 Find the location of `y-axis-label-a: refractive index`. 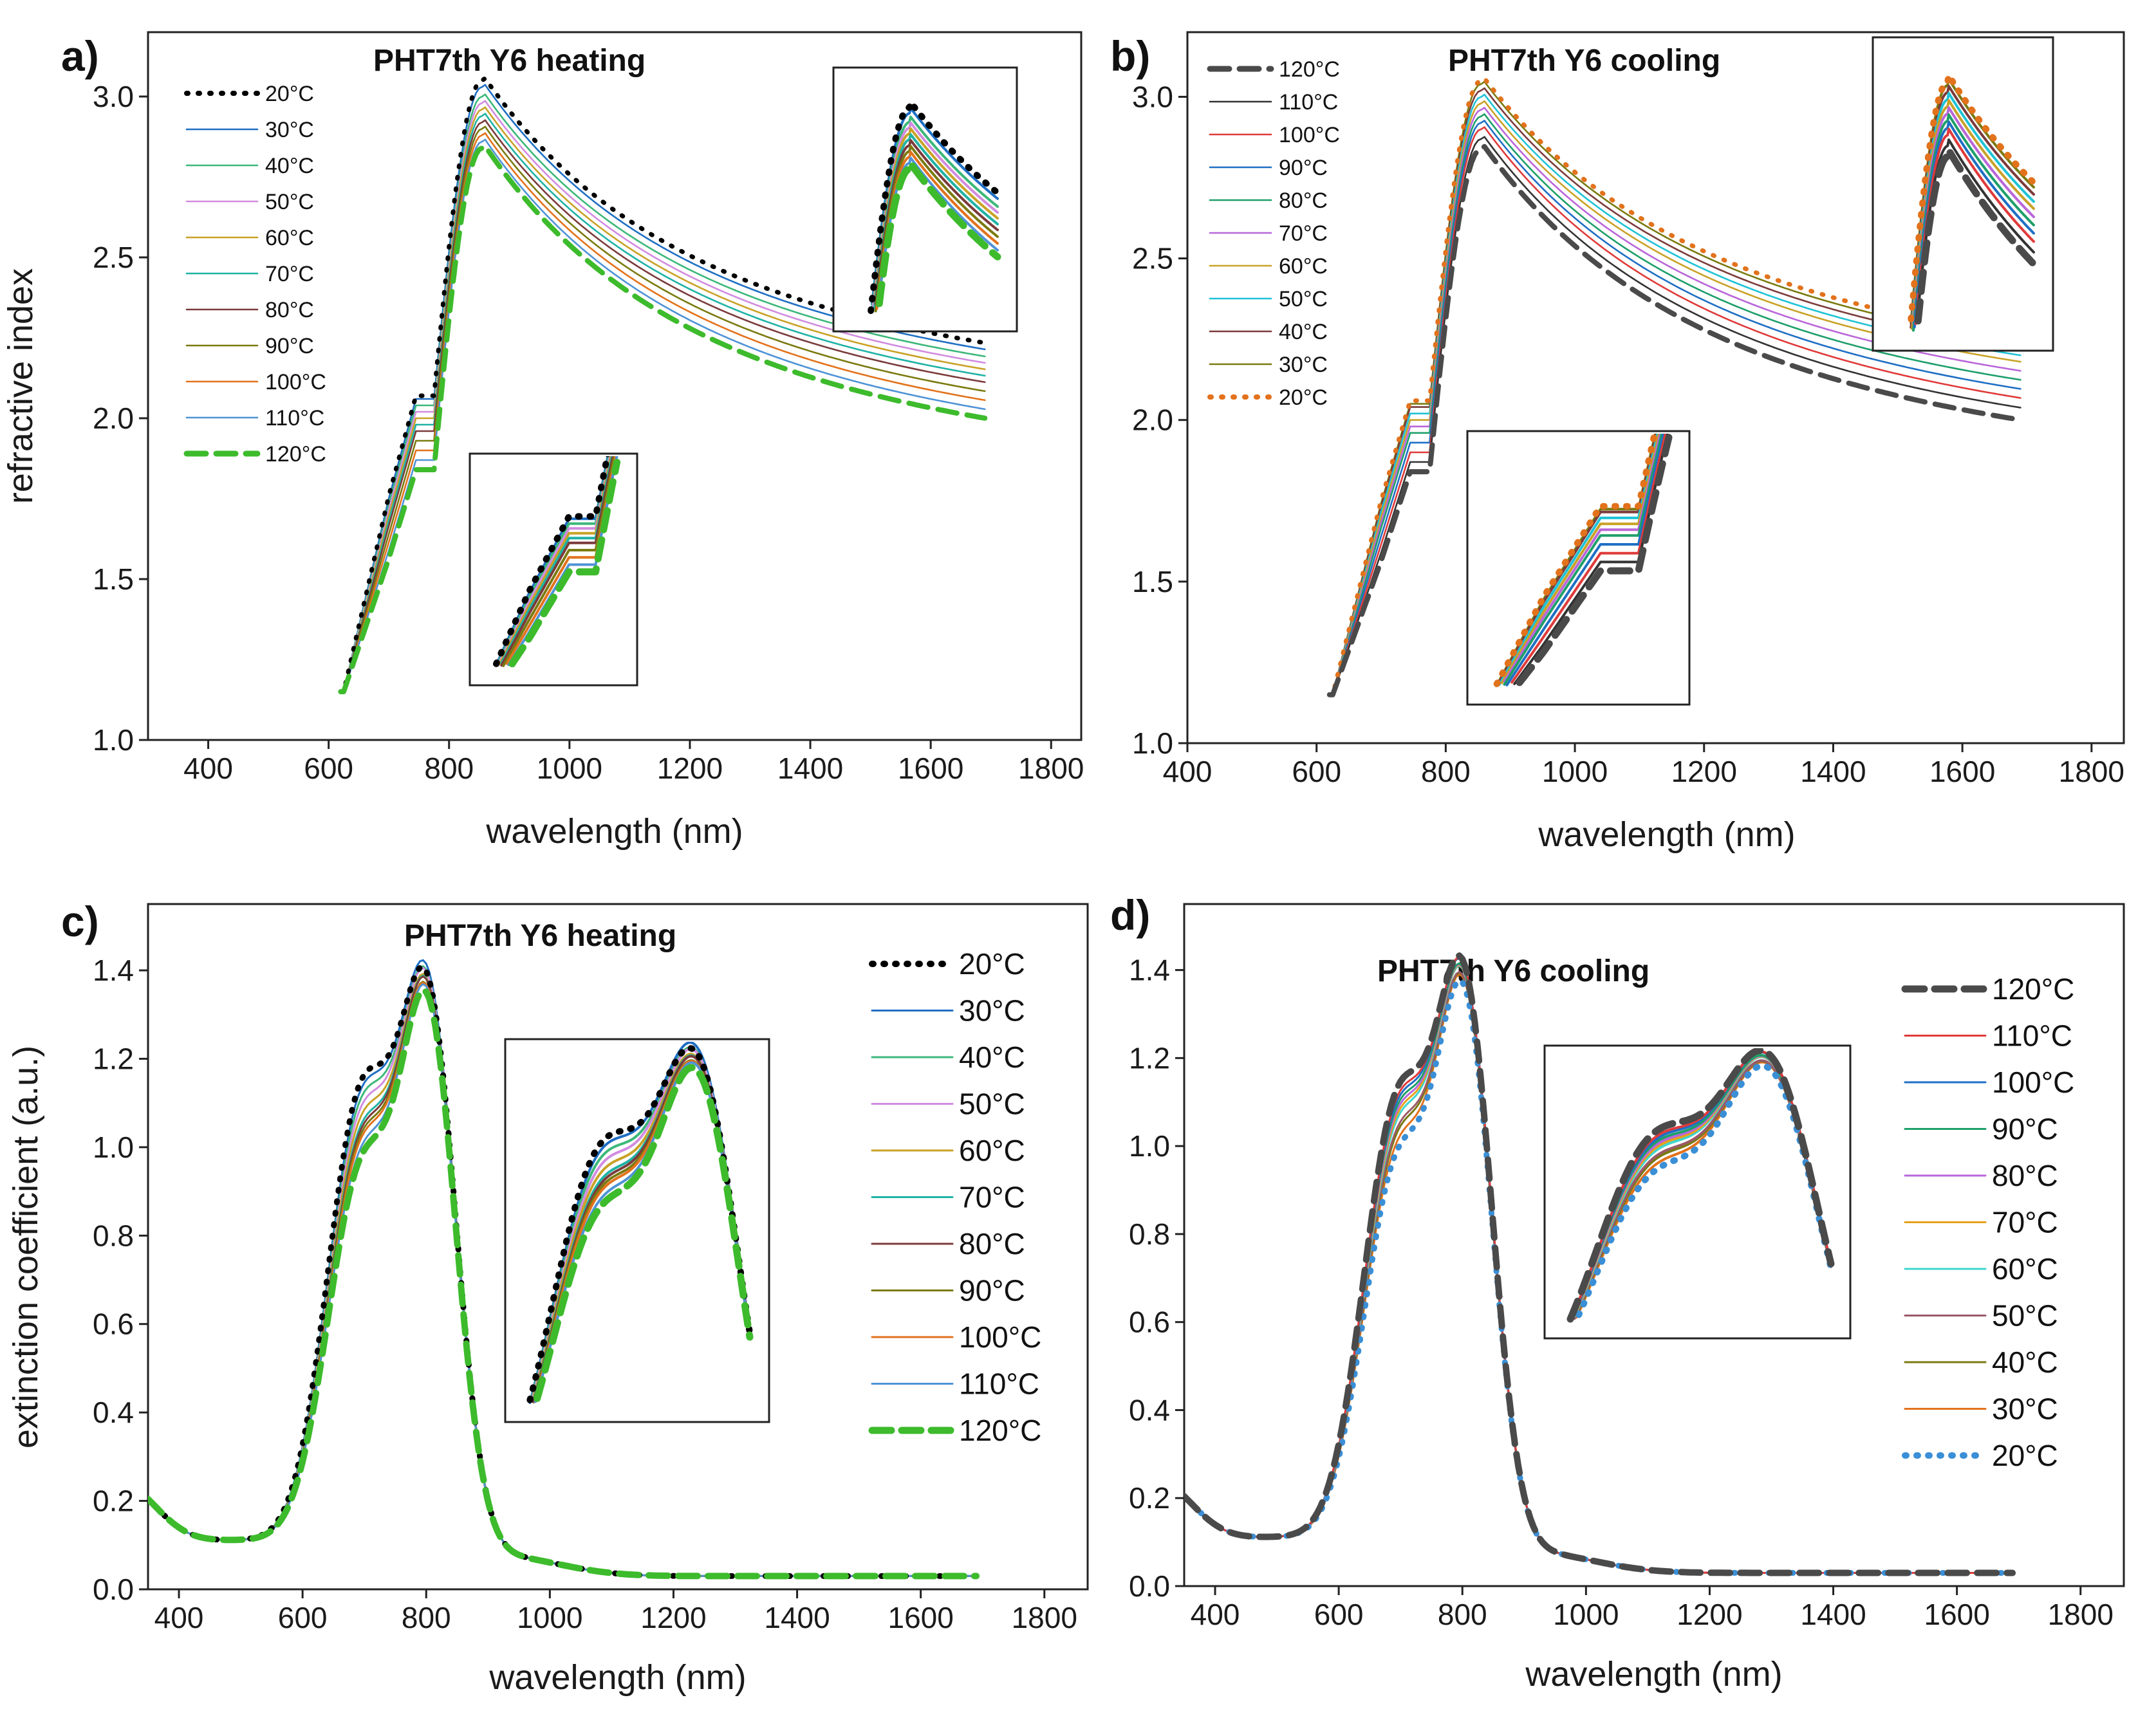

y-axis-label-a: refractive index is located at coordinates (20, 386).